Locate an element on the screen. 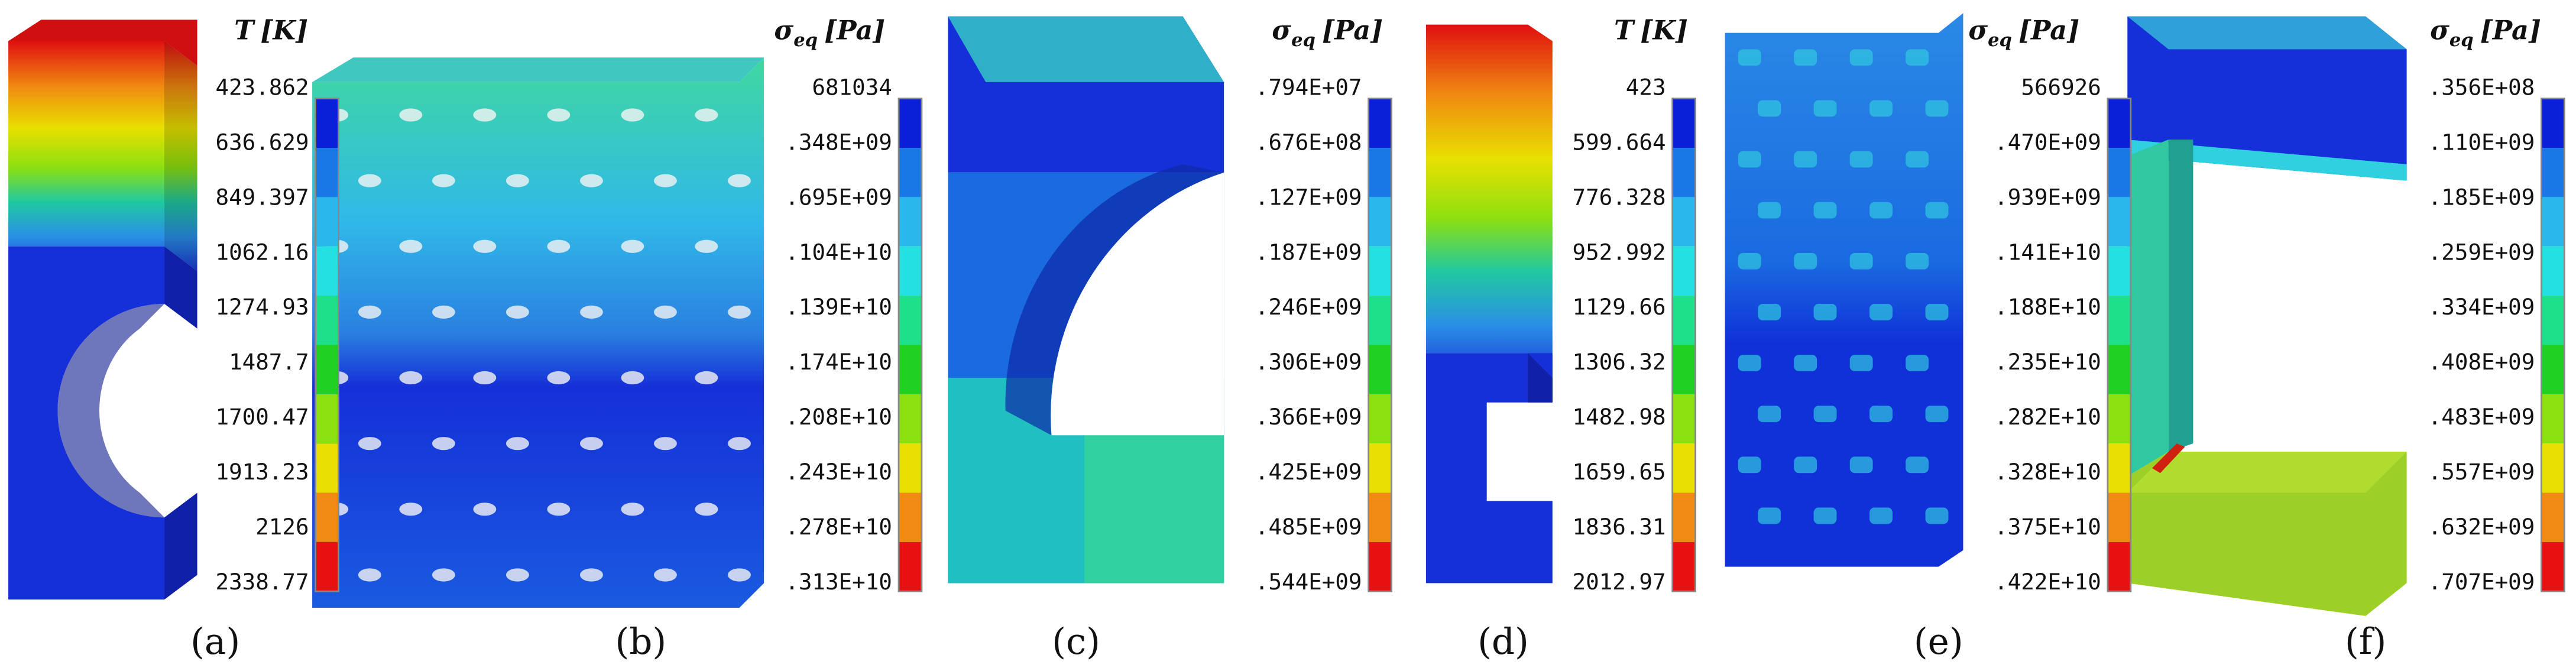 This screenshot has height=671, width=2576. colorbar-label: .483E+09 is located at coordinates (2481, 417).